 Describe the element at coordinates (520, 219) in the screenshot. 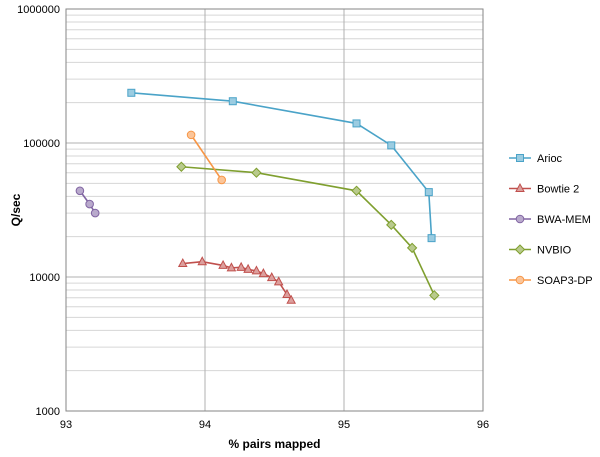

I see `legend-marker-bwa-mem` at that location.